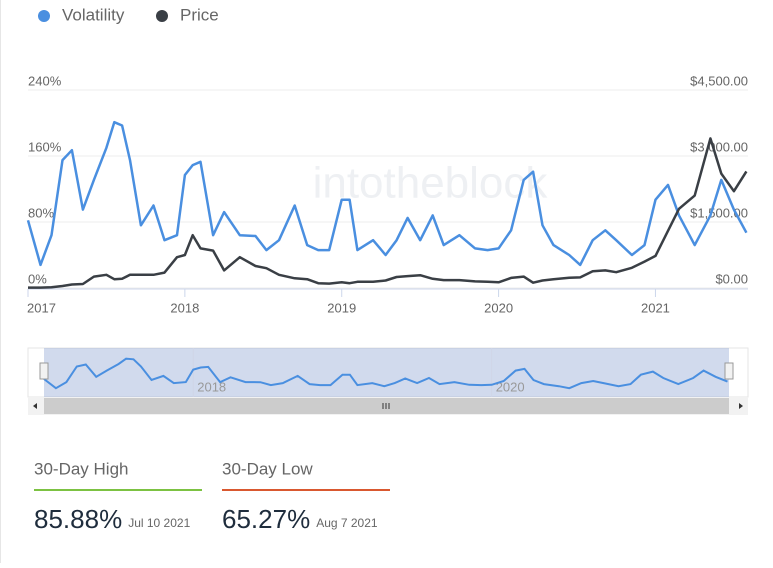 The width and height of the screenshot is (773, 568). Describe the element at coordinates (719, 80) in the screenshot. I see `y2-tick-label: $4,500.00` at that location.